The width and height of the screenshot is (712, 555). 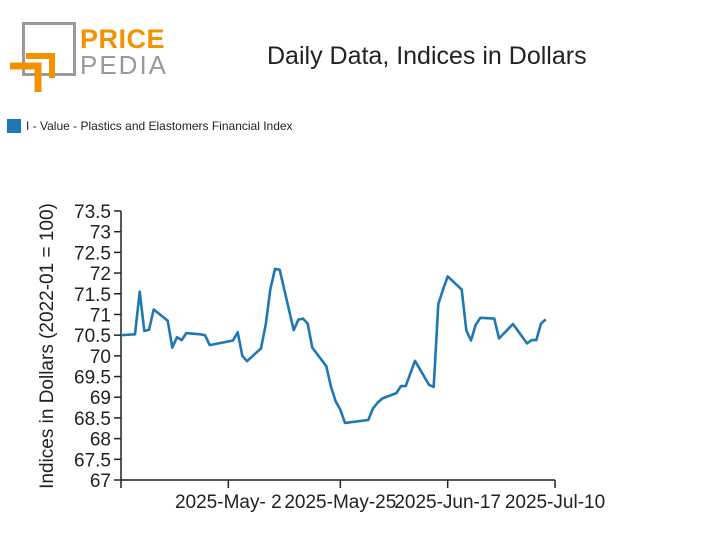 I want to click on logo-word-price: PRICE, so click(x=123, y=39).